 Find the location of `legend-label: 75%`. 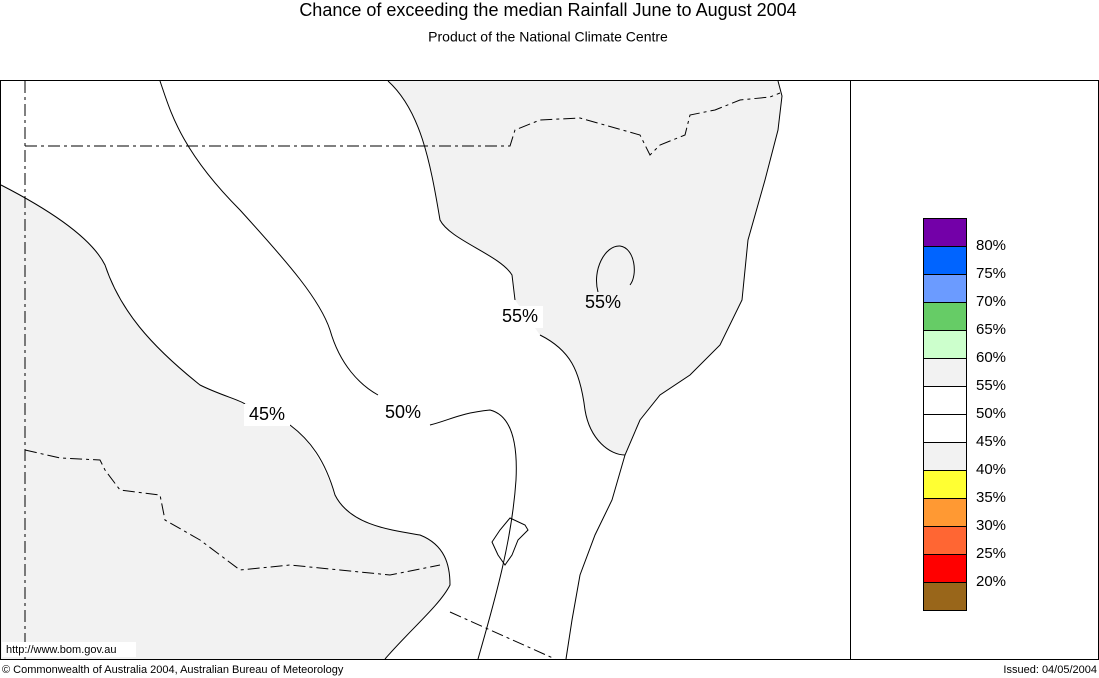

legend-label: 75% is located at coordinates (991, 273).